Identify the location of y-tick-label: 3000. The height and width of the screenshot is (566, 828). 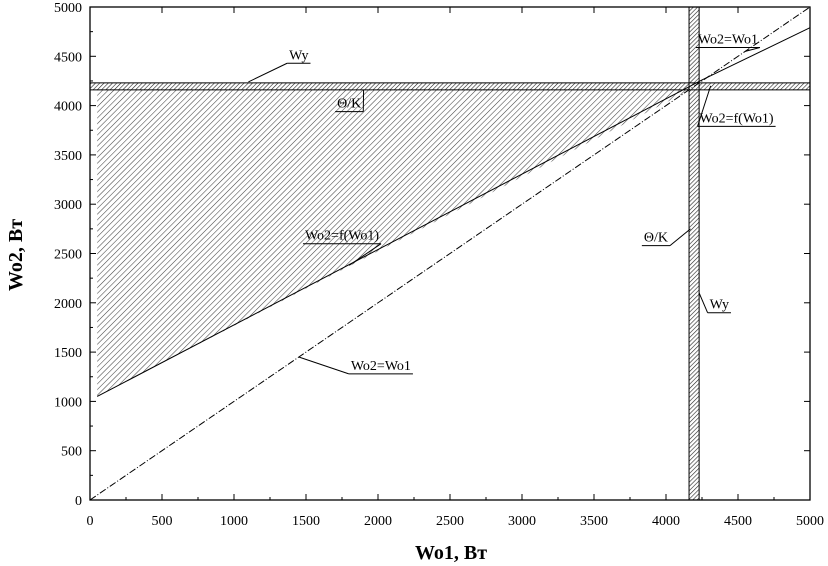
(68, 205).